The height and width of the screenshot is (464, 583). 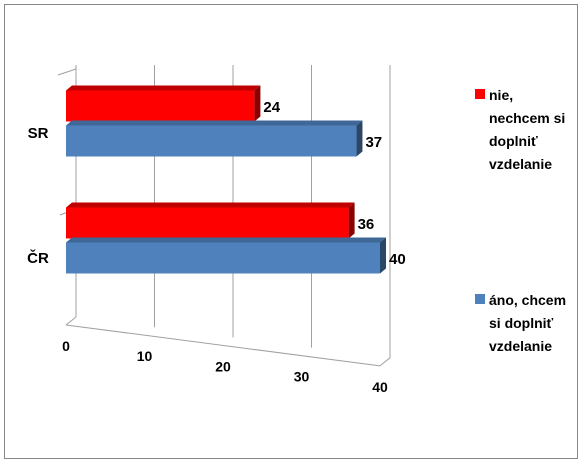 I want to click on legend-label: doplniť, so click(x=513, y=141).